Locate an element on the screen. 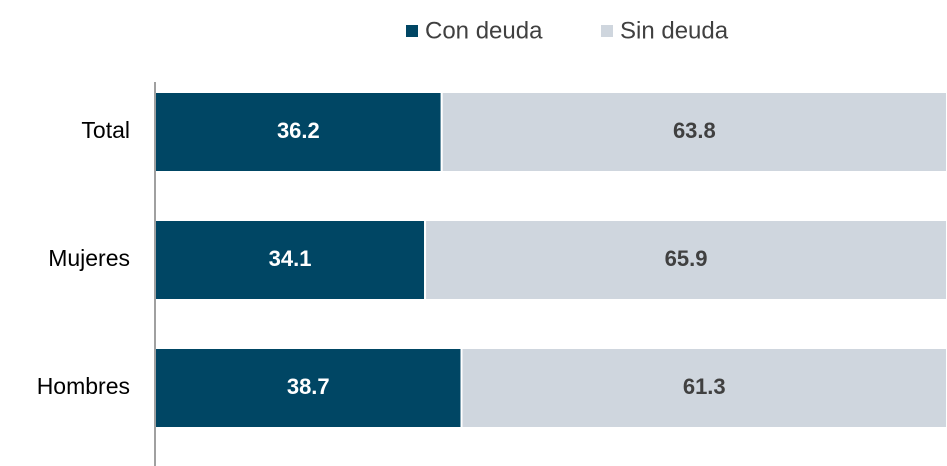 The height and width of the screenshot is (466, 947). y-tick-label: Hombres is located at coordinates (83, 386).